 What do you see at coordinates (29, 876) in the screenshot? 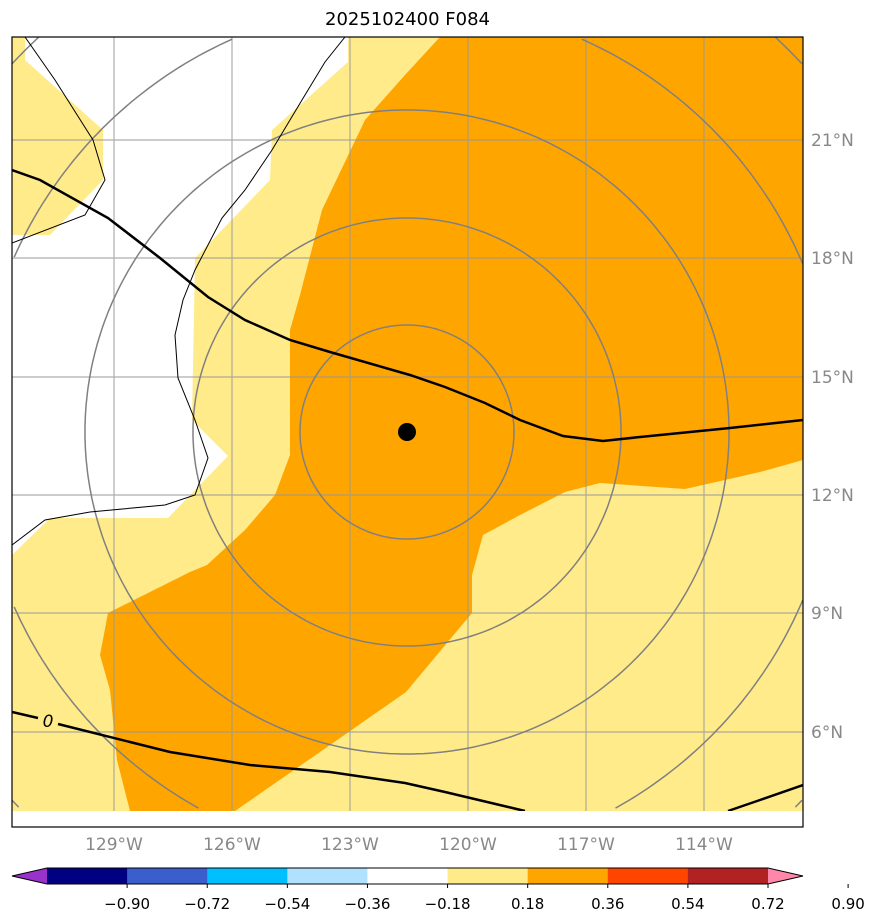
I see `colorbar-extend-low` at bounding box center [29, 876].